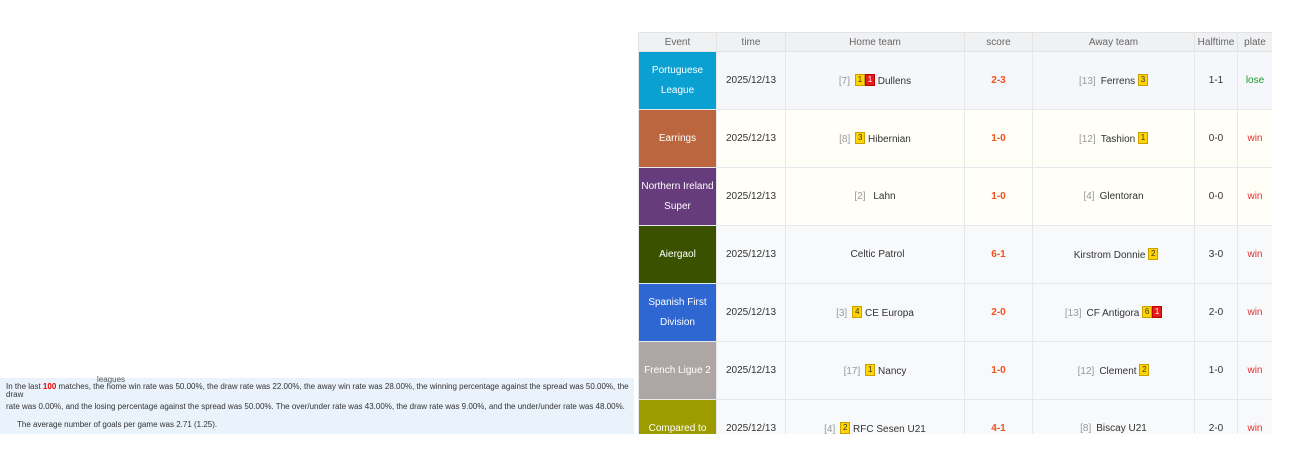  What do you see at coordinates (677, 80) in the screenshot?
I see `event-cell: Portuguese League` at bounding box center [677, 80].